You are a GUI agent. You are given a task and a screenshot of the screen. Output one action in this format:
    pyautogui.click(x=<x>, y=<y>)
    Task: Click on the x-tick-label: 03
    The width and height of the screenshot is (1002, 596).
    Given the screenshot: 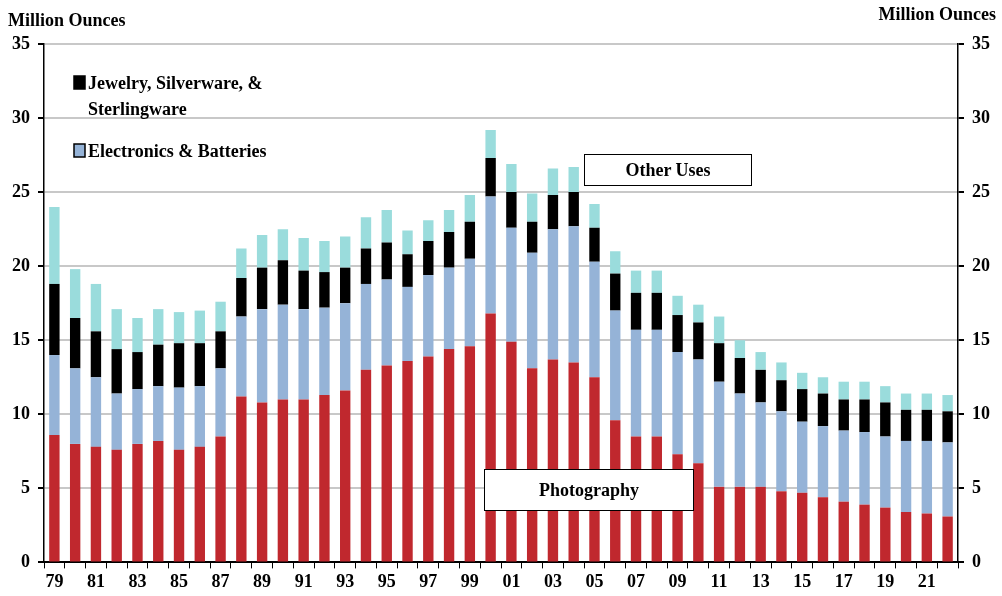 What is the action you would take?
    pyautogui.click(x=552, y=580)
    